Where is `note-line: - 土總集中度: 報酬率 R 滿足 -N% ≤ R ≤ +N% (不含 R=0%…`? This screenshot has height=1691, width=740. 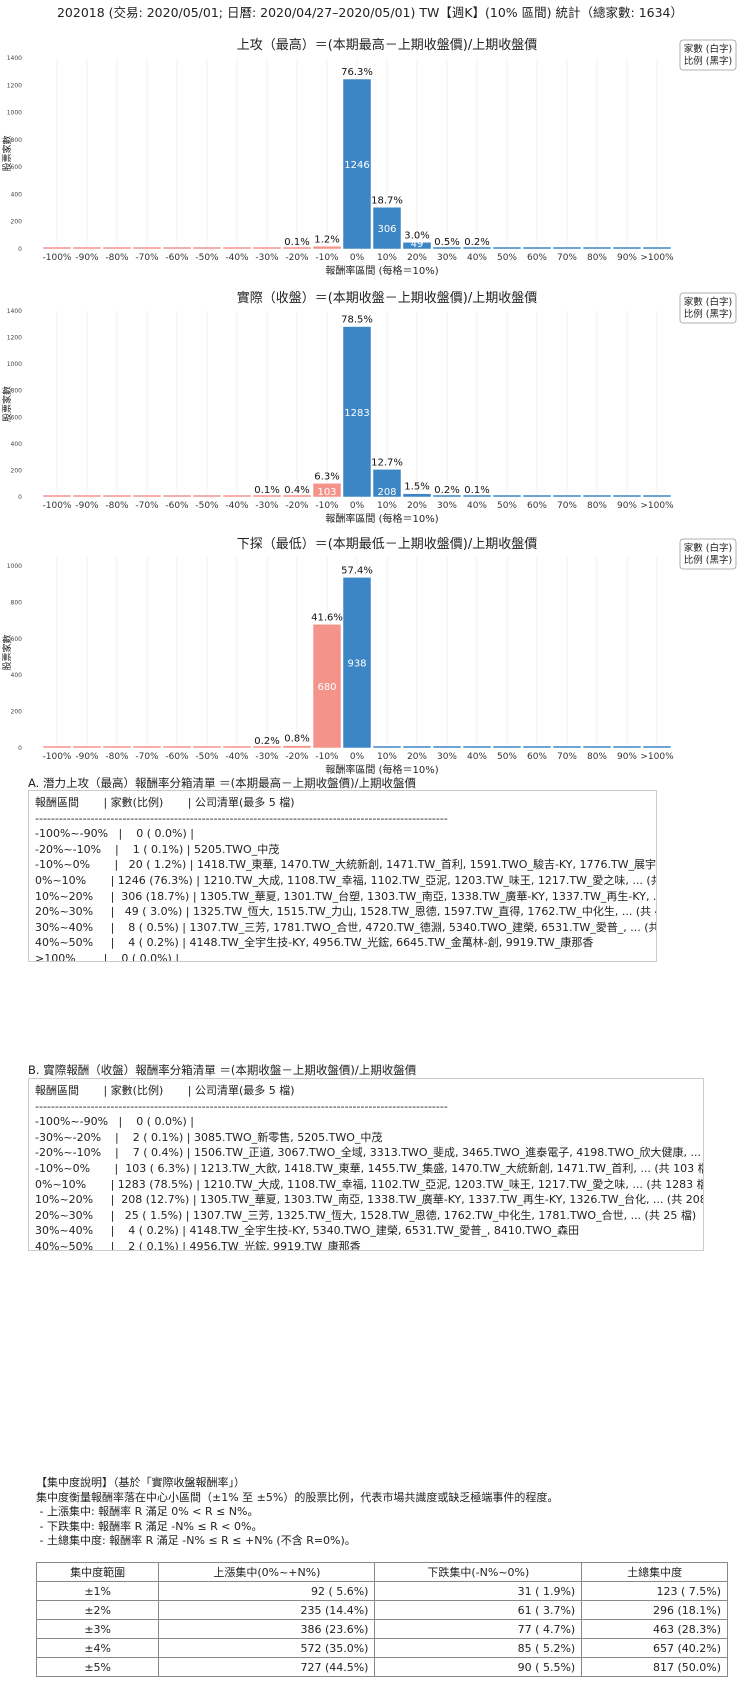 note-line: - 土總集中度: 報酬率 R 滿足 -N% ≤ R ≤ +N% (不含 R=0%… is located at coordinates (196, 1540).